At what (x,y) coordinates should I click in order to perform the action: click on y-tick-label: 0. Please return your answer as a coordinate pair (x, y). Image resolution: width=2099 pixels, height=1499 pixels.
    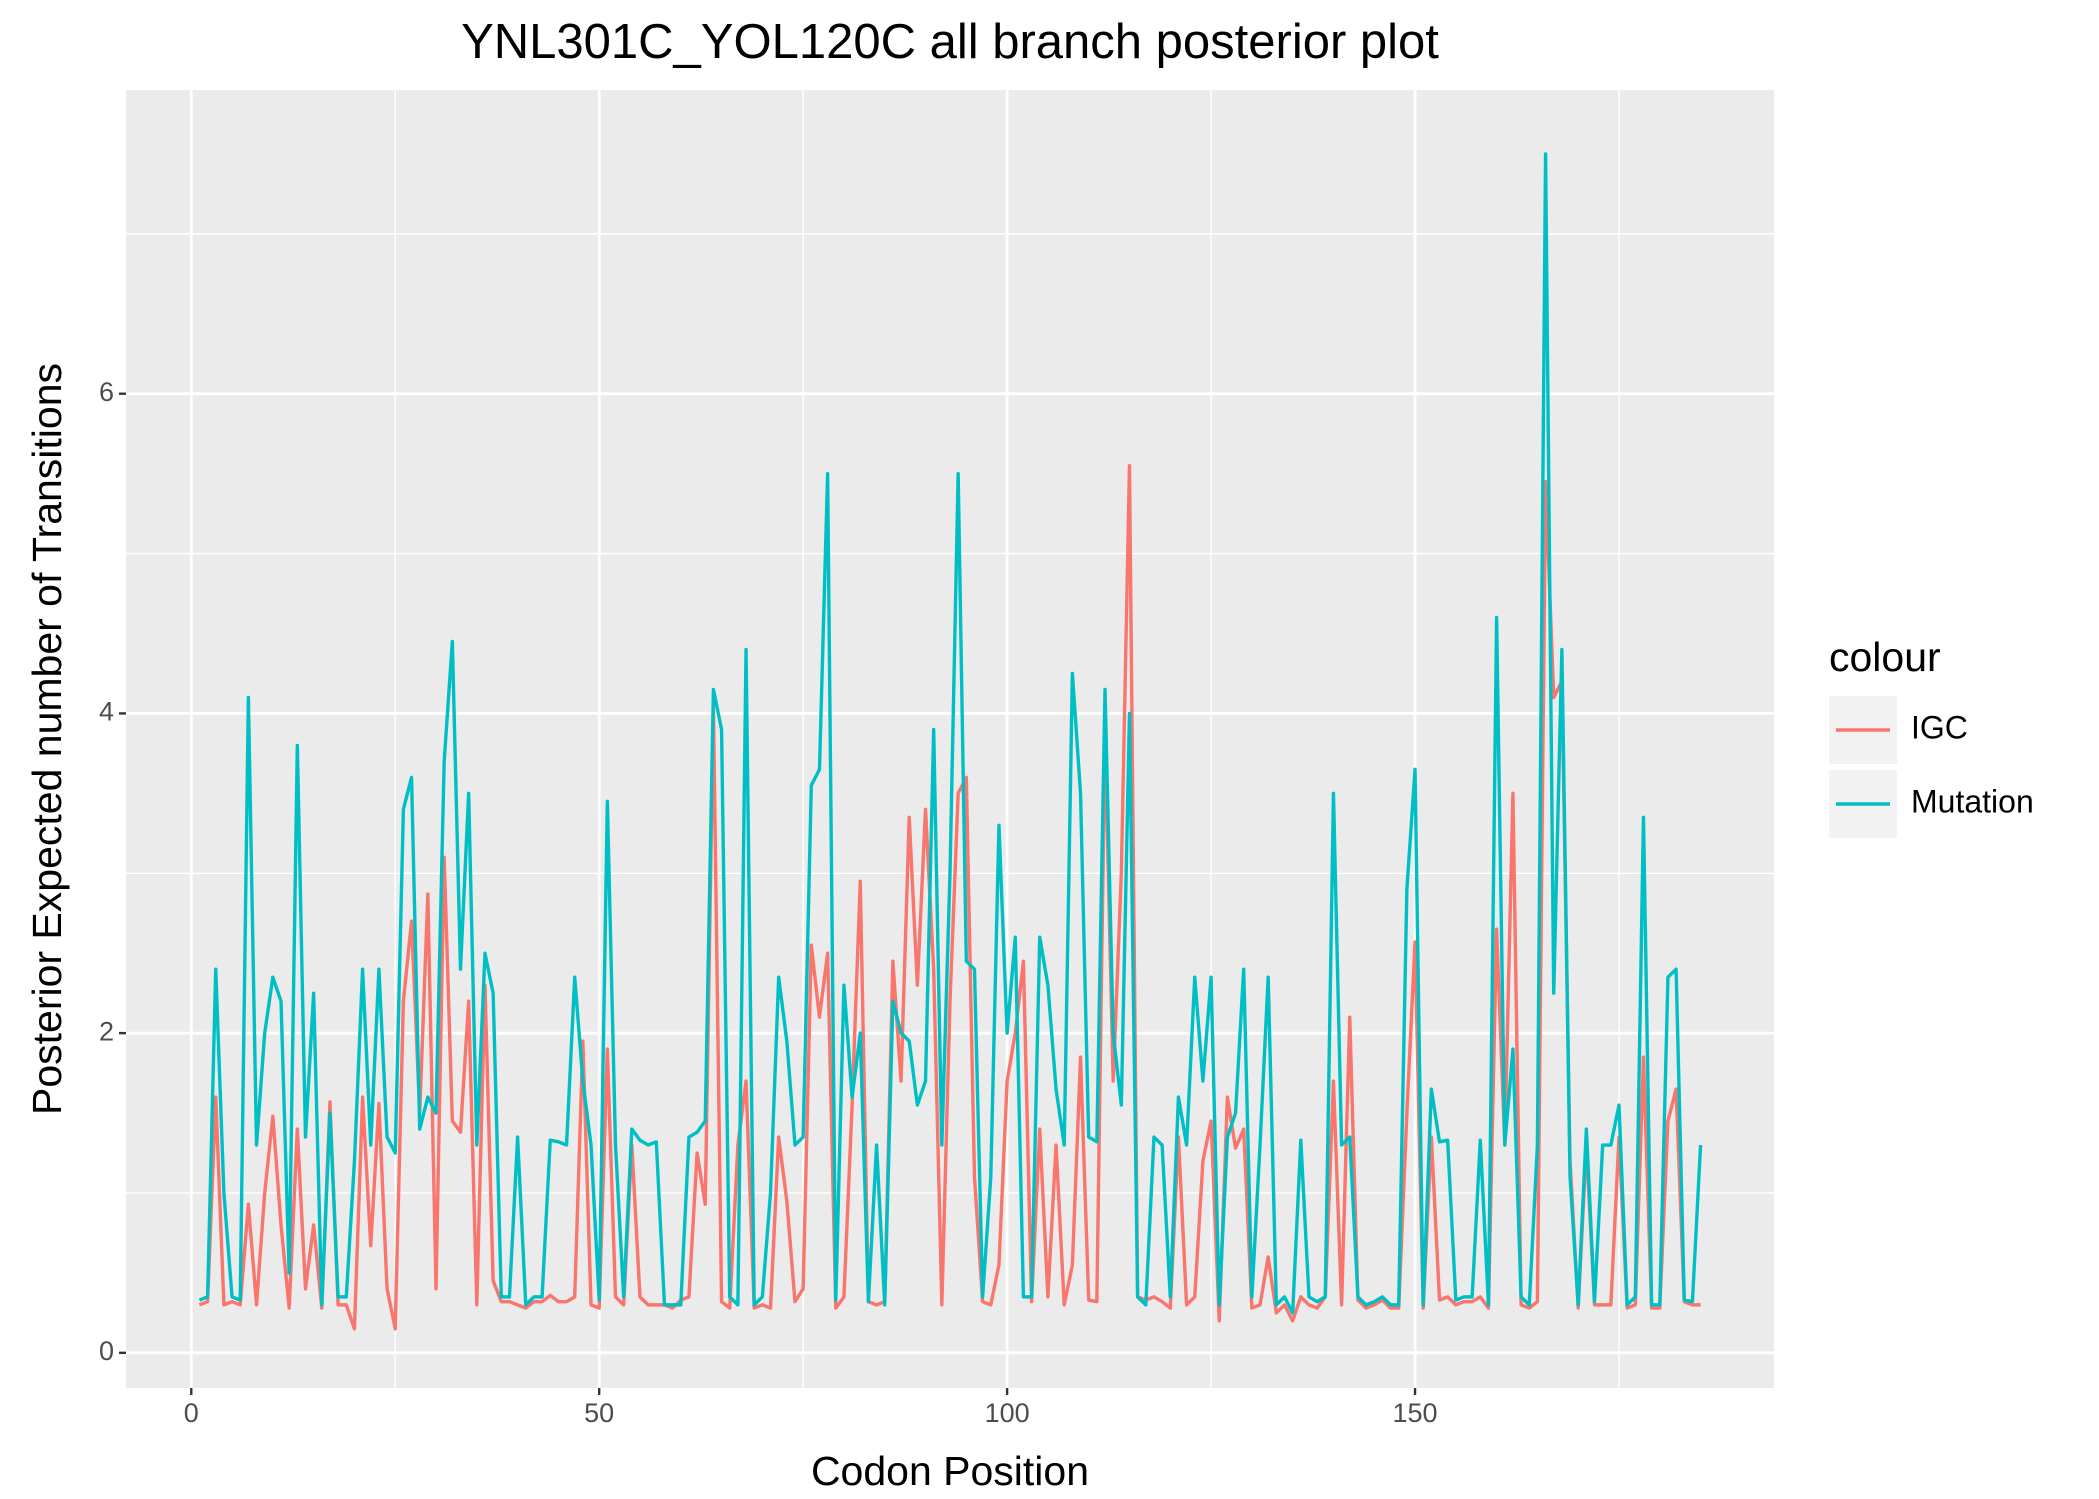
    Looking at the image, I should click on (106, 1351).